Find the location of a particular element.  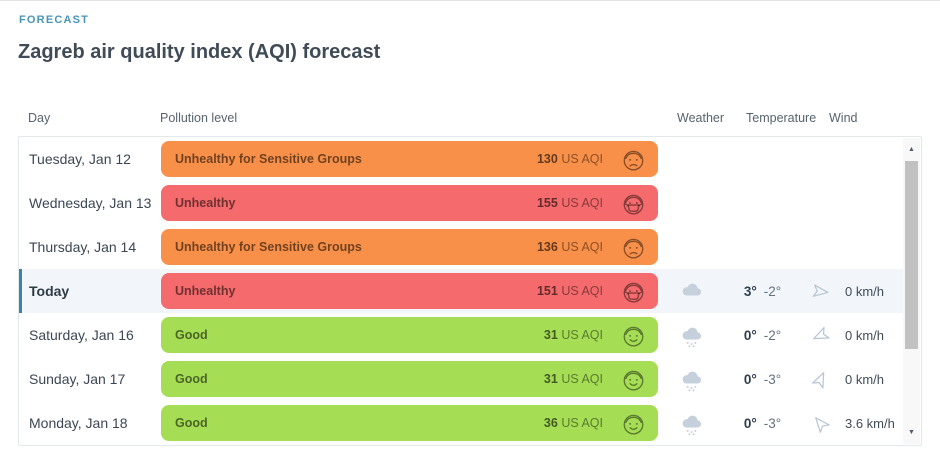

forecast-row: Today Unhealthy 151 US AQI is located at coordinates (461, 291).